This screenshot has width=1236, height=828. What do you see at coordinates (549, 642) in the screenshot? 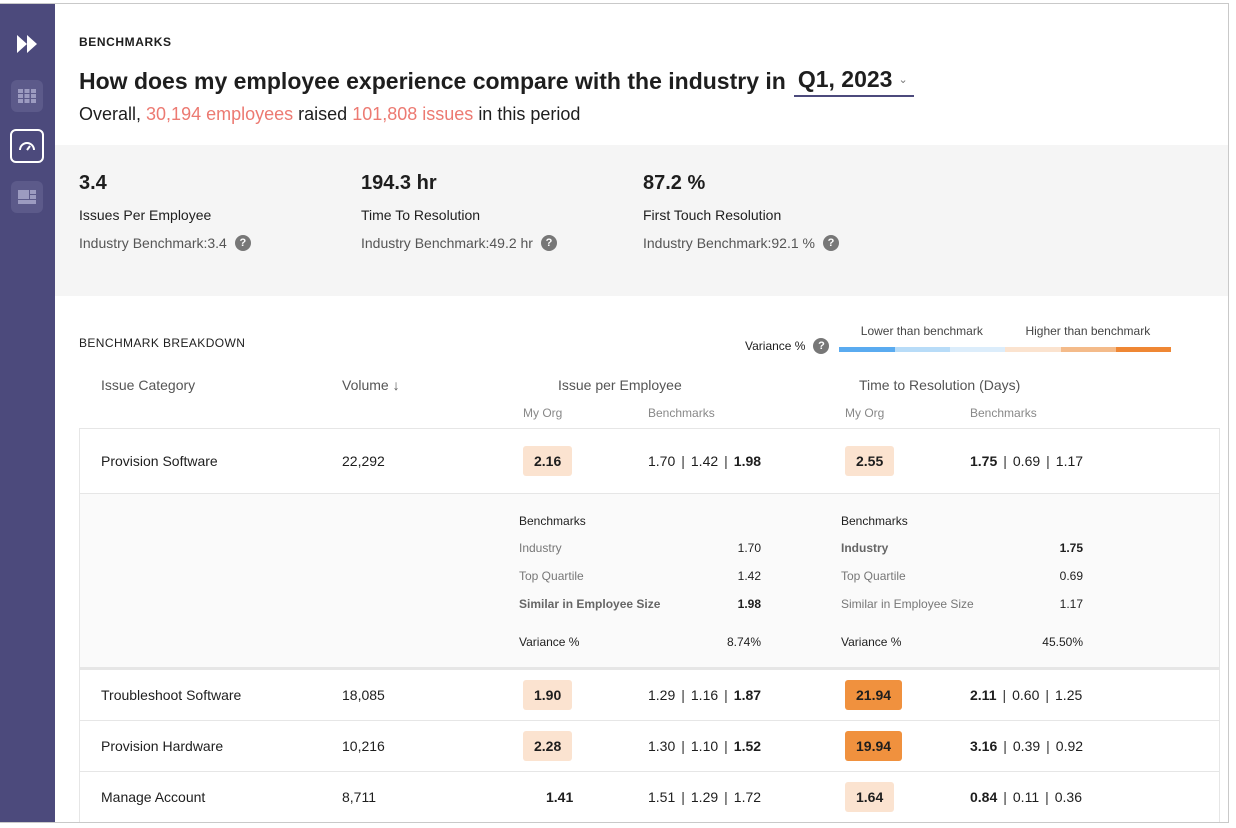
I see `variance-label: Variance %` at bounding box center [549, 642].